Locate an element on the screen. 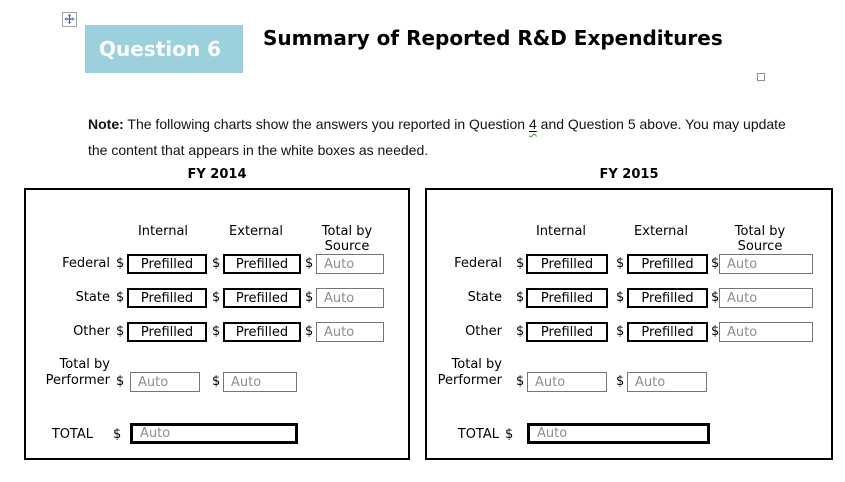  fy2014-column-header-total-by-source: Total by Source is located at coordinates (347, 239).